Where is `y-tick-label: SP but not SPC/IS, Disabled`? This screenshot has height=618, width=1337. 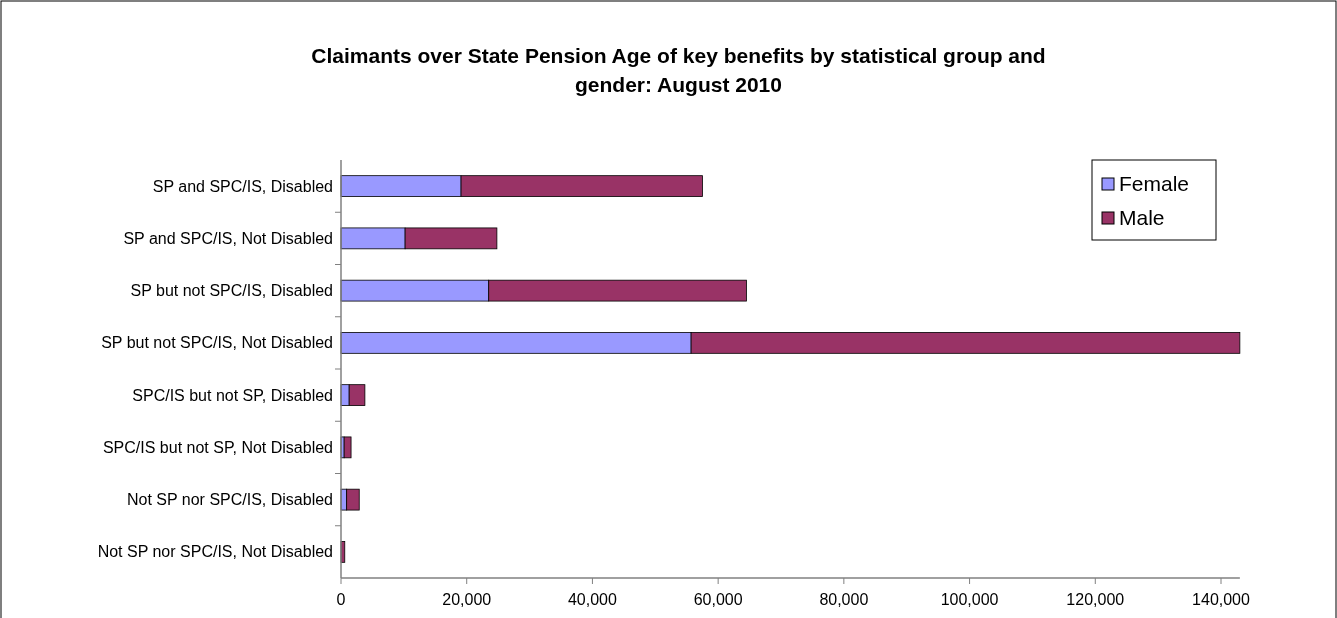
y-tick-label: SP but not SPC/IS, Disabled is located at coordinates (231, 291).